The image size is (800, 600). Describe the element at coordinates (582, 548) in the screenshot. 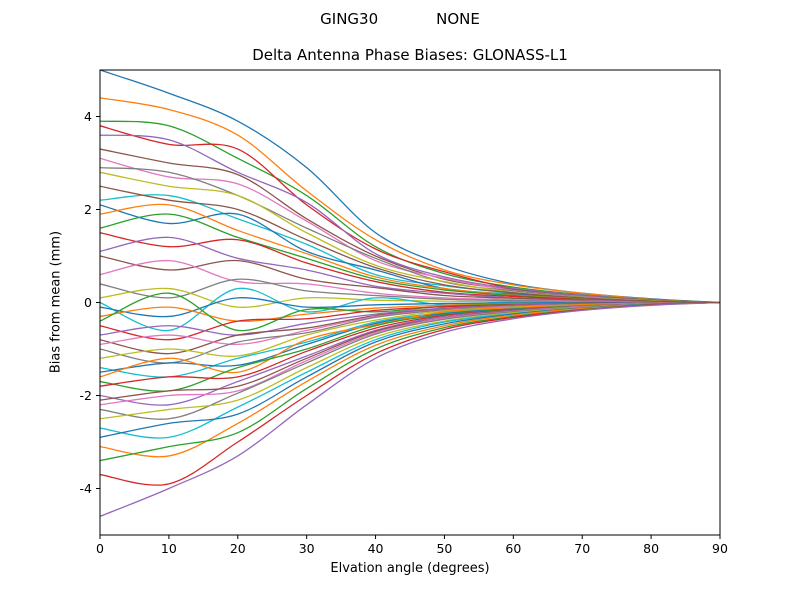

I see `x-tick-label: 70` at that location.